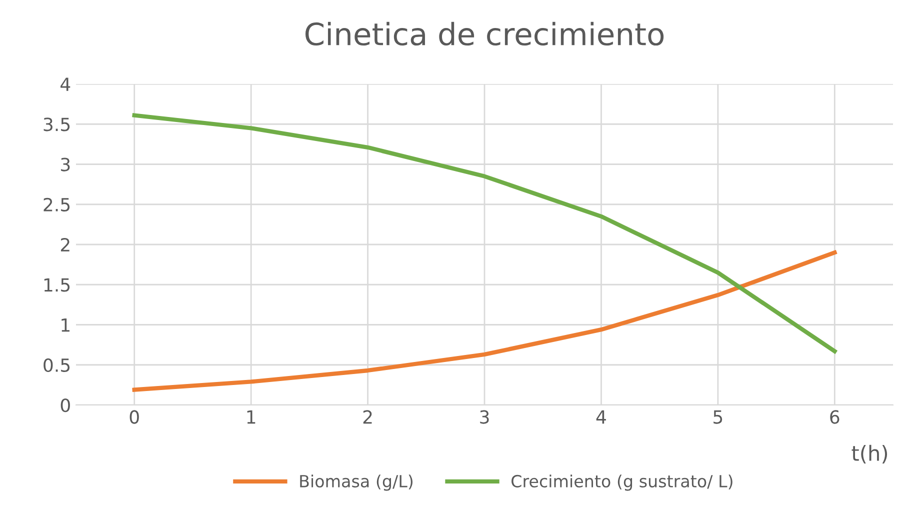  What do you see at coordinates (622, 482) in the screenshot?
I see `legend-label: Crecimiento (g sustrato/ L)` at bounding box center [622, 482].